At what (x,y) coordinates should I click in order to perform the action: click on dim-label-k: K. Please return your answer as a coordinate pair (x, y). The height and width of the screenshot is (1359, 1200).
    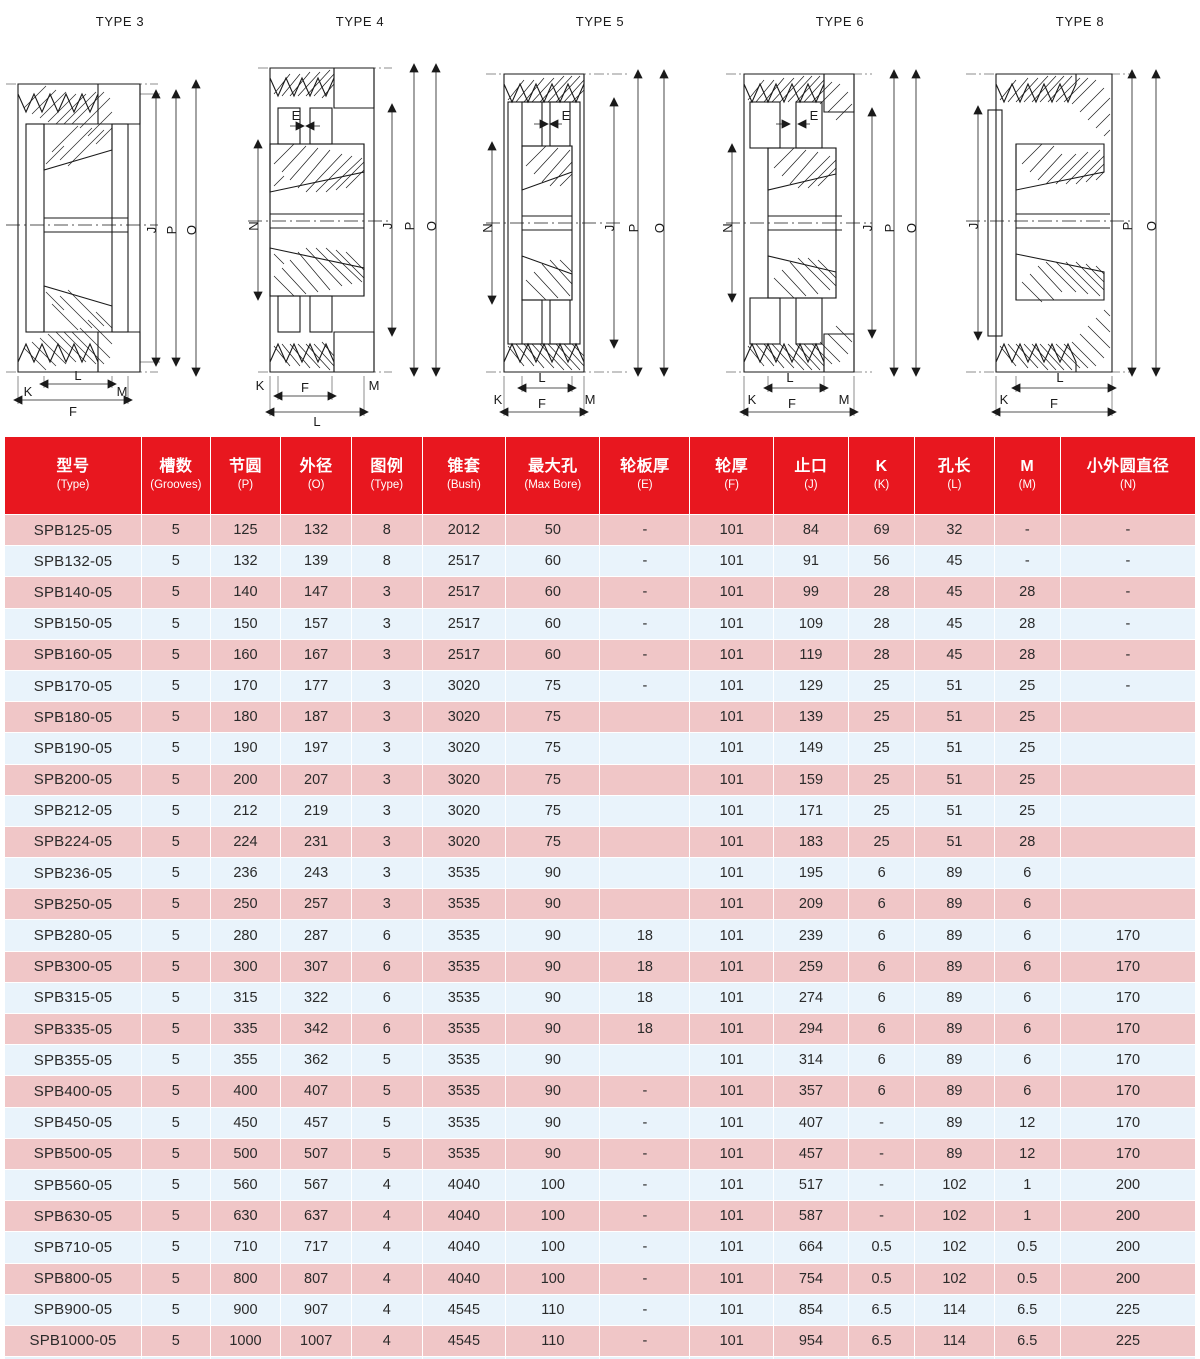
    Looking at the image, I should click on (752, 399).